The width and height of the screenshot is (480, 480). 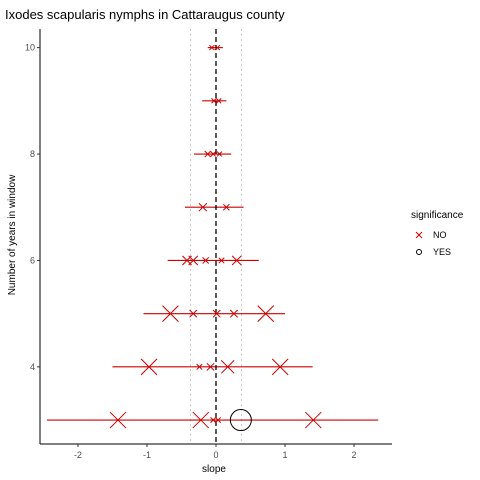 I want to click on legend-key-stroke, so click(x=419, y=235).